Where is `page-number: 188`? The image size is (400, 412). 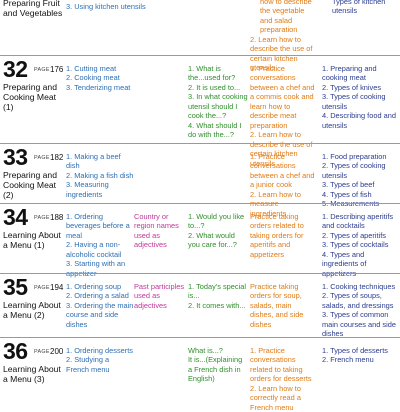
page-number: 188 is located at coordinates (57, 217).